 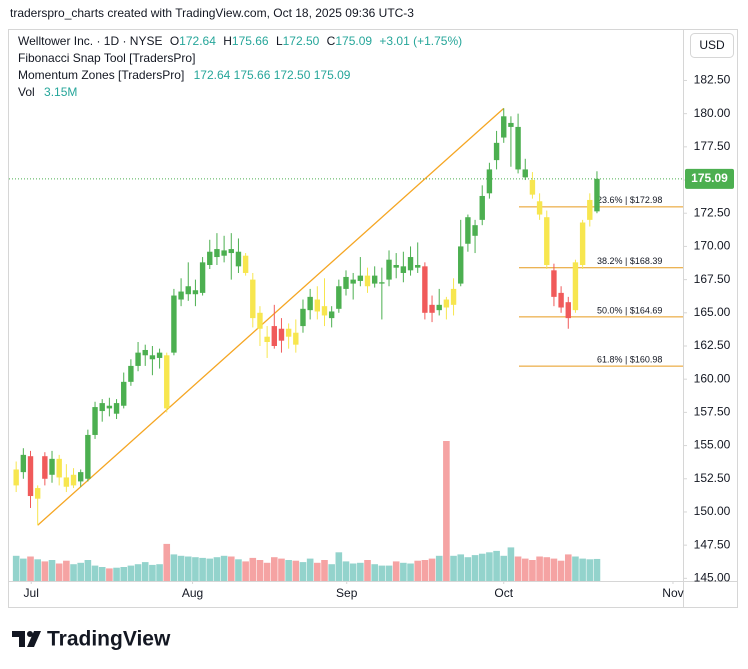 I want to click on y-tick-label: 177.50, so click(x=712, y=146).